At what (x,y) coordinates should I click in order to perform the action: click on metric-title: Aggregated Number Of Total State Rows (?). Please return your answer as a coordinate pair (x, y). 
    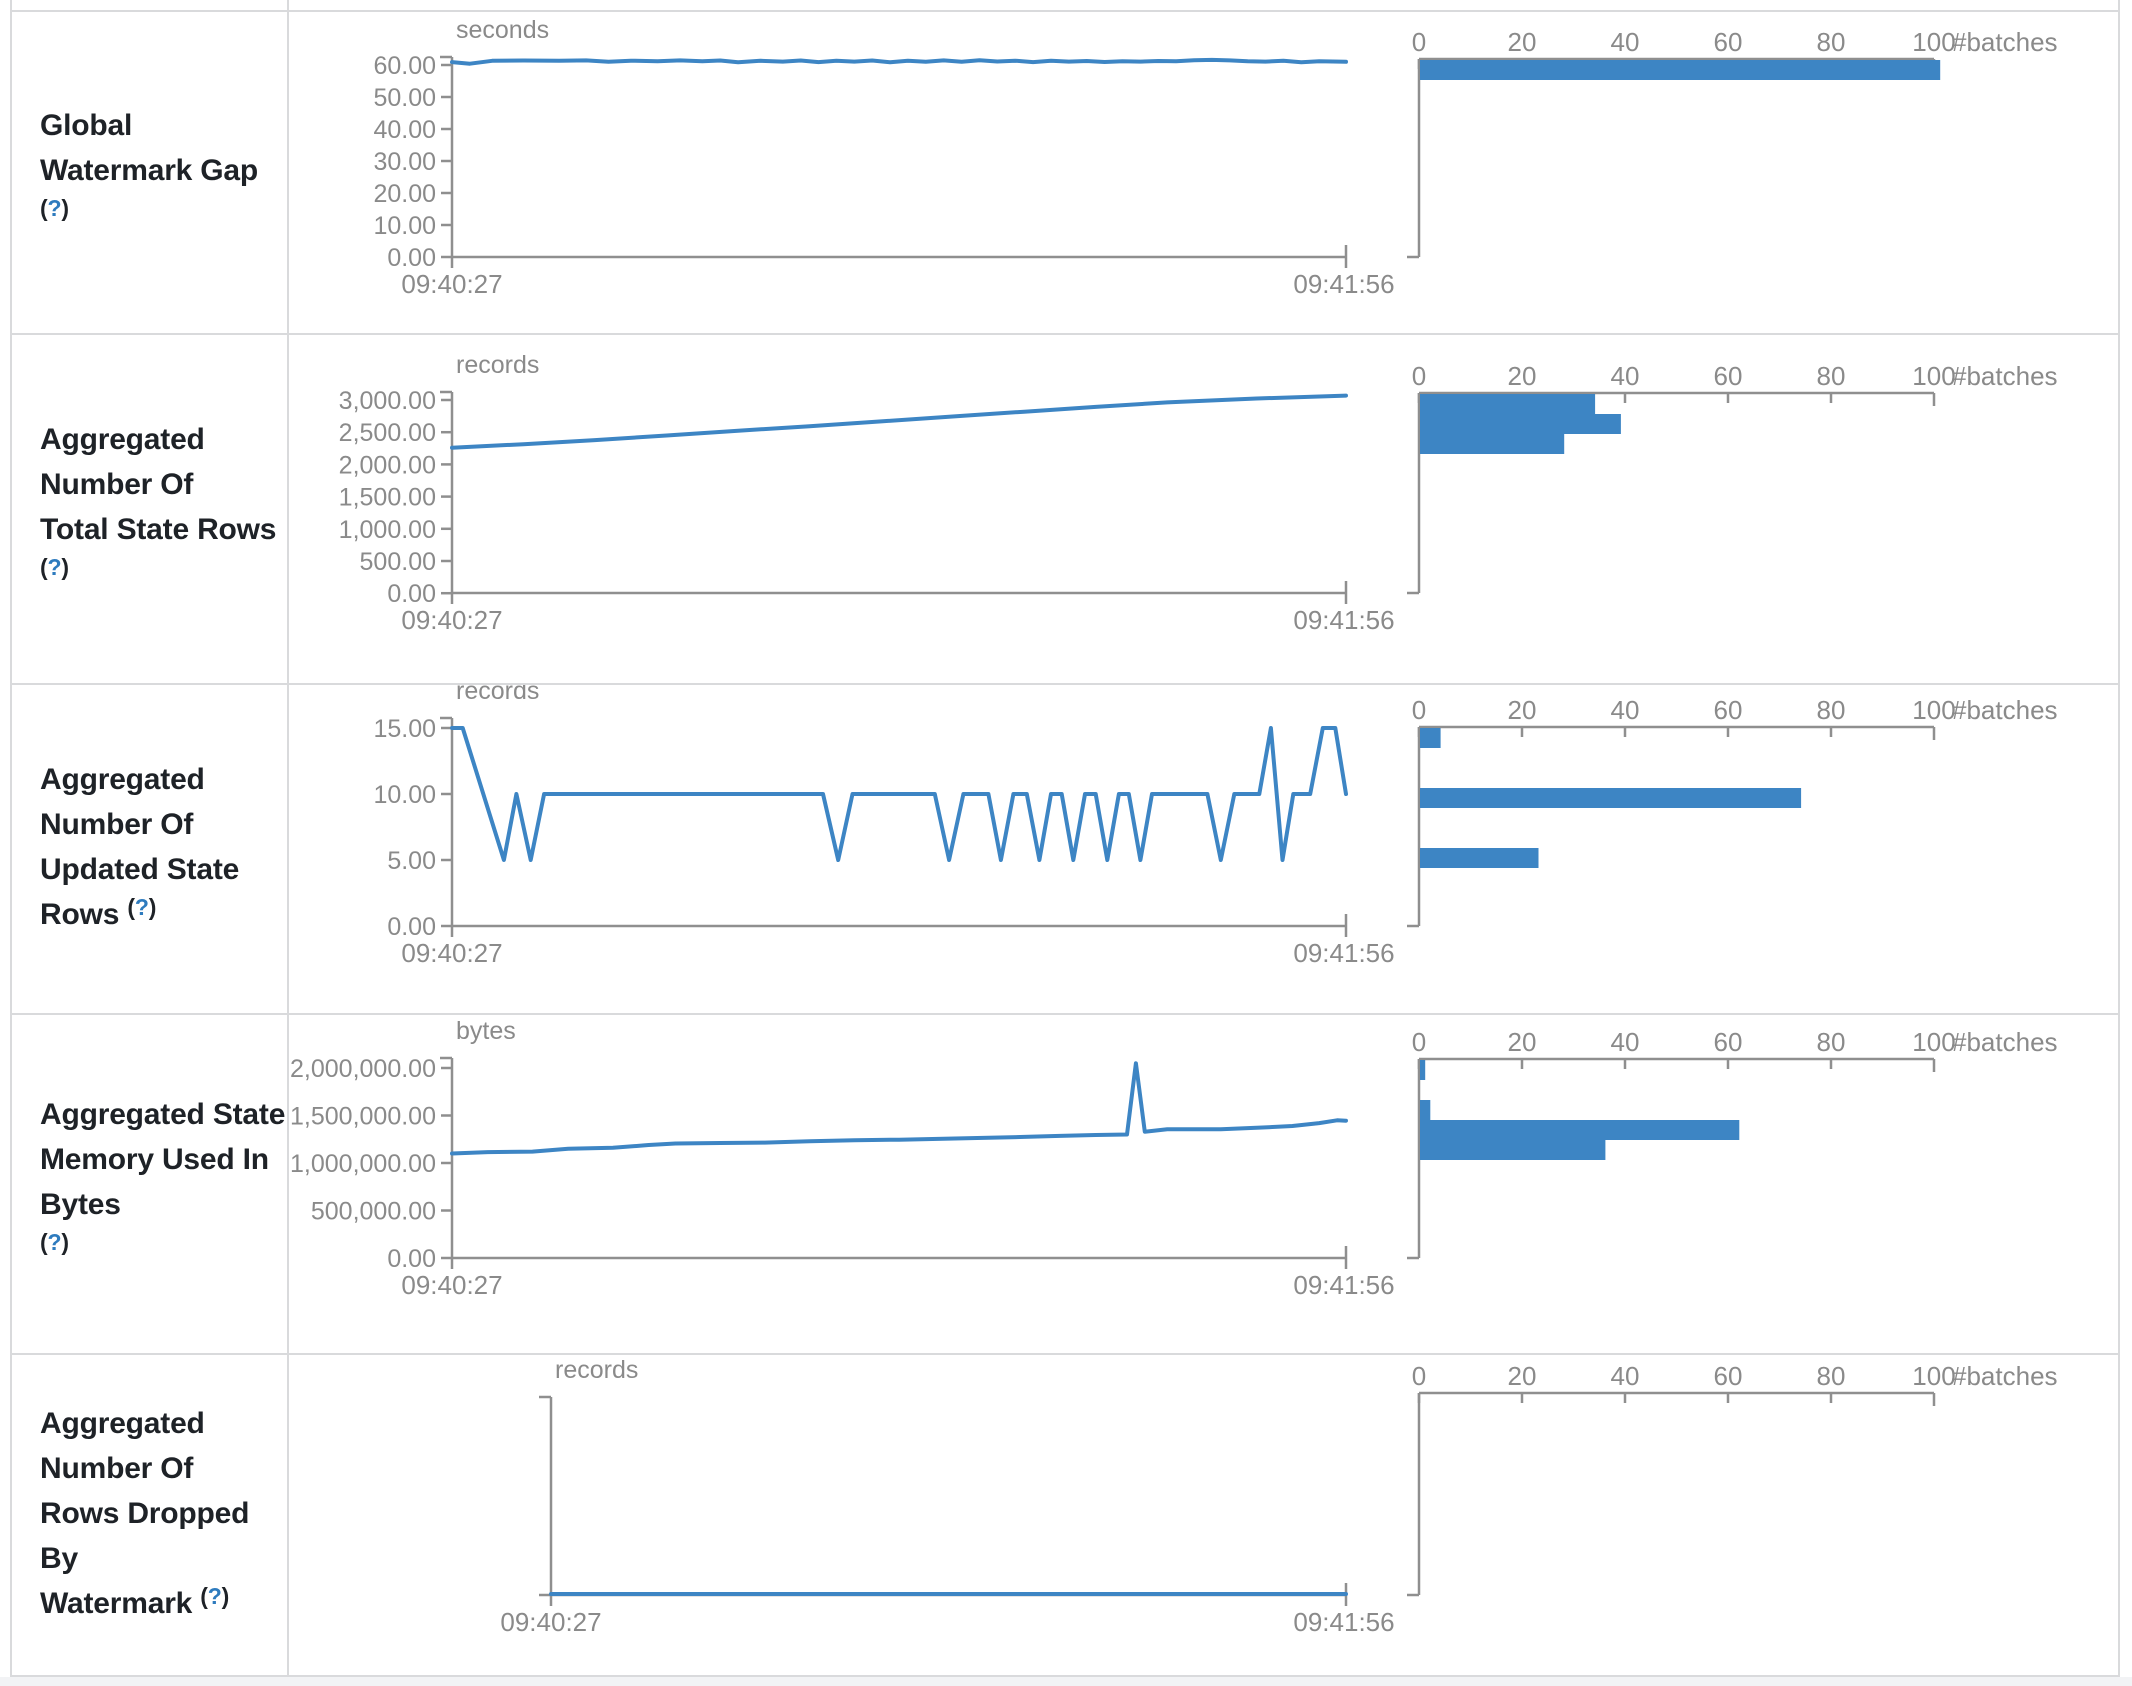
    Looking at the image, I should click on (163, 508).